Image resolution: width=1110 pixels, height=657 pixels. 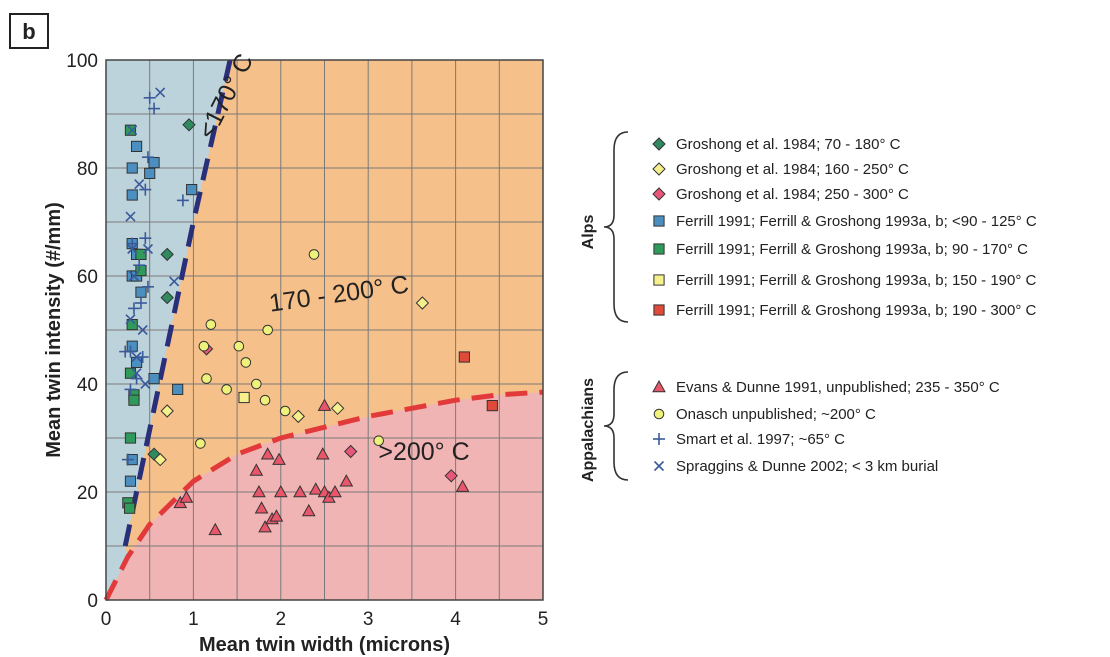 What do you see at coordinates (616, 227) in the screenshot?
I see `alps-brace` at bounding box center [616, 227].